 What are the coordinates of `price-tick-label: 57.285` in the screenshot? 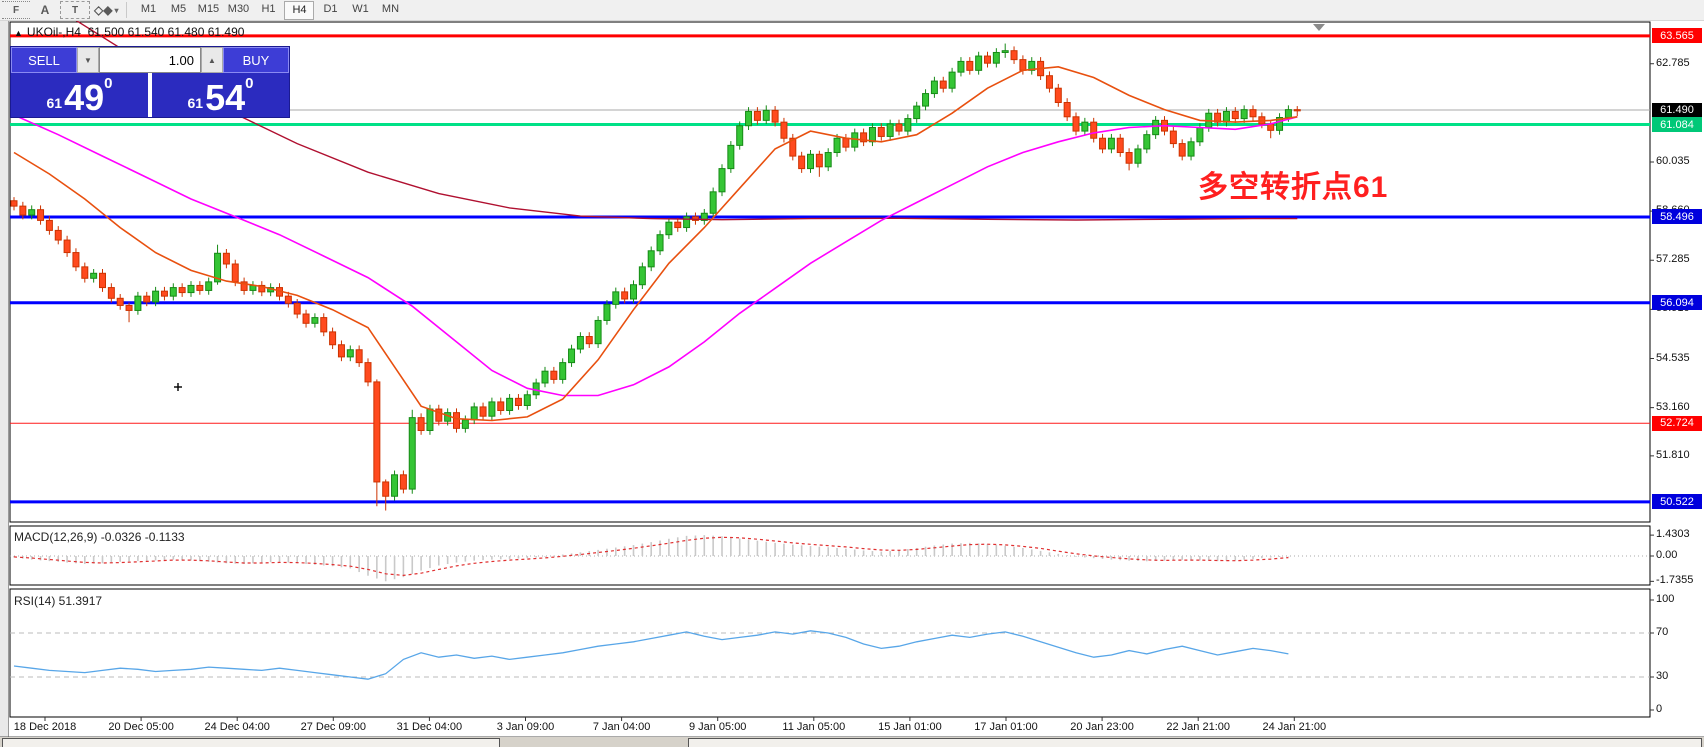 It's located at (1673, 259).